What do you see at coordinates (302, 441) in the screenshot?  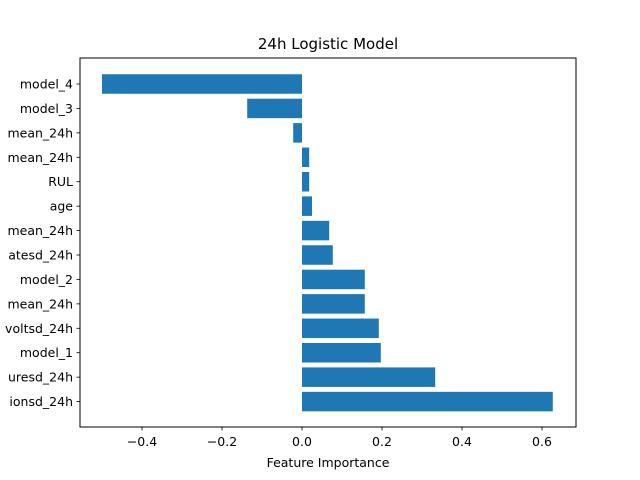 I see `x-tick-label: 0.0` at bounding box center [302, 441].